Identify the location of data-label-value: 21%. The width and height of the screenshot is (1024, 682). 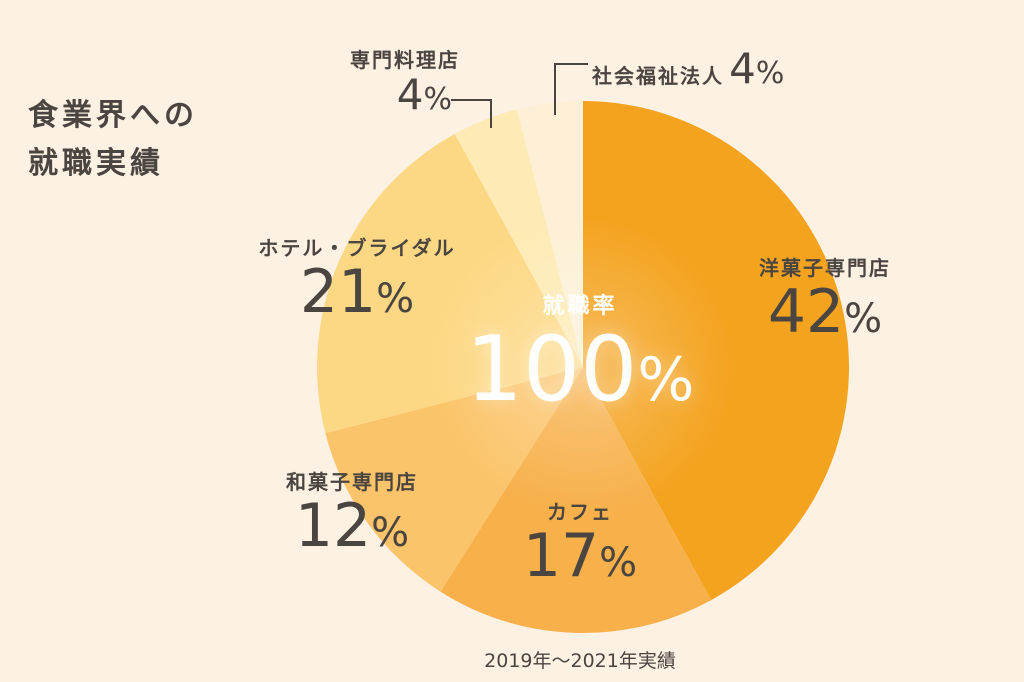
(357, 292).